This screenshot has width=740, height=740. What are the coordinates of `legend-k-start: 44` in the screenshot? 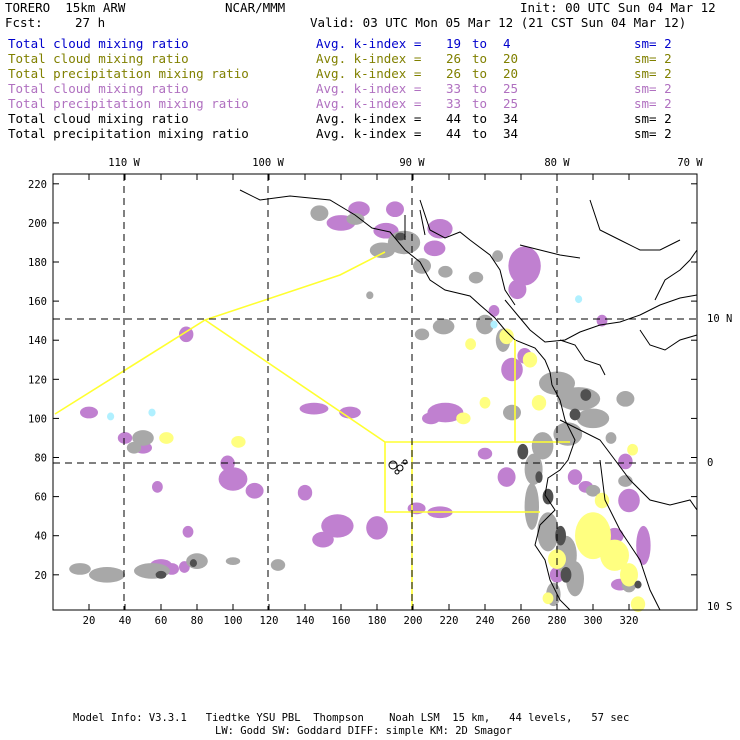 It's located at (454, 133).